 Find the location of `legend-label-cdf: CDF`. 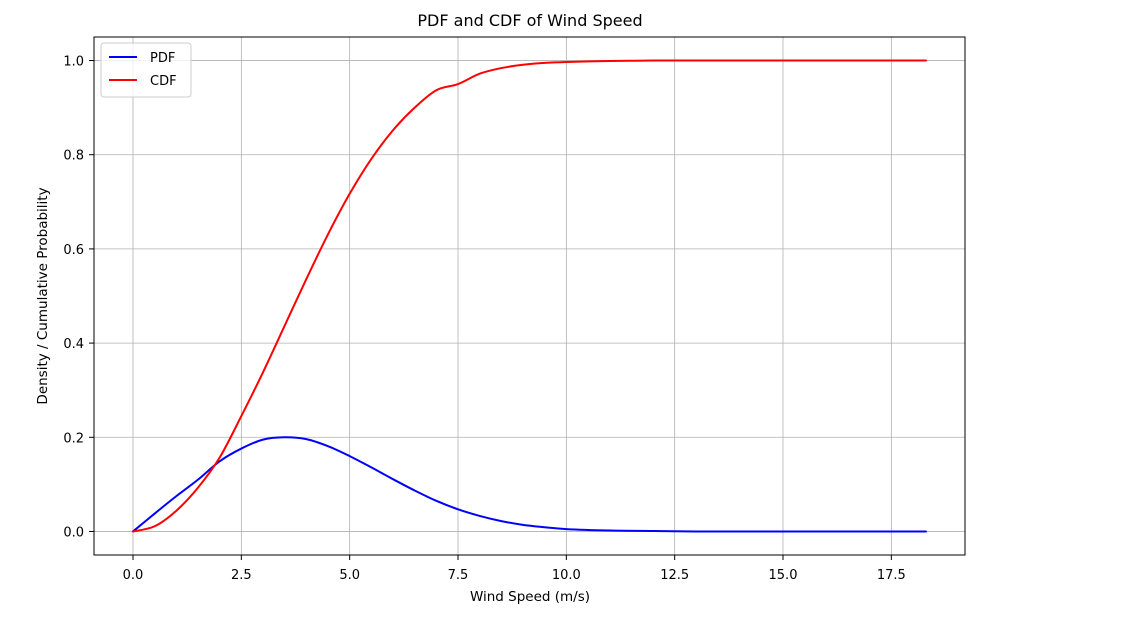

legend-label-cdf: CDF is located at coordinates (163, 81).